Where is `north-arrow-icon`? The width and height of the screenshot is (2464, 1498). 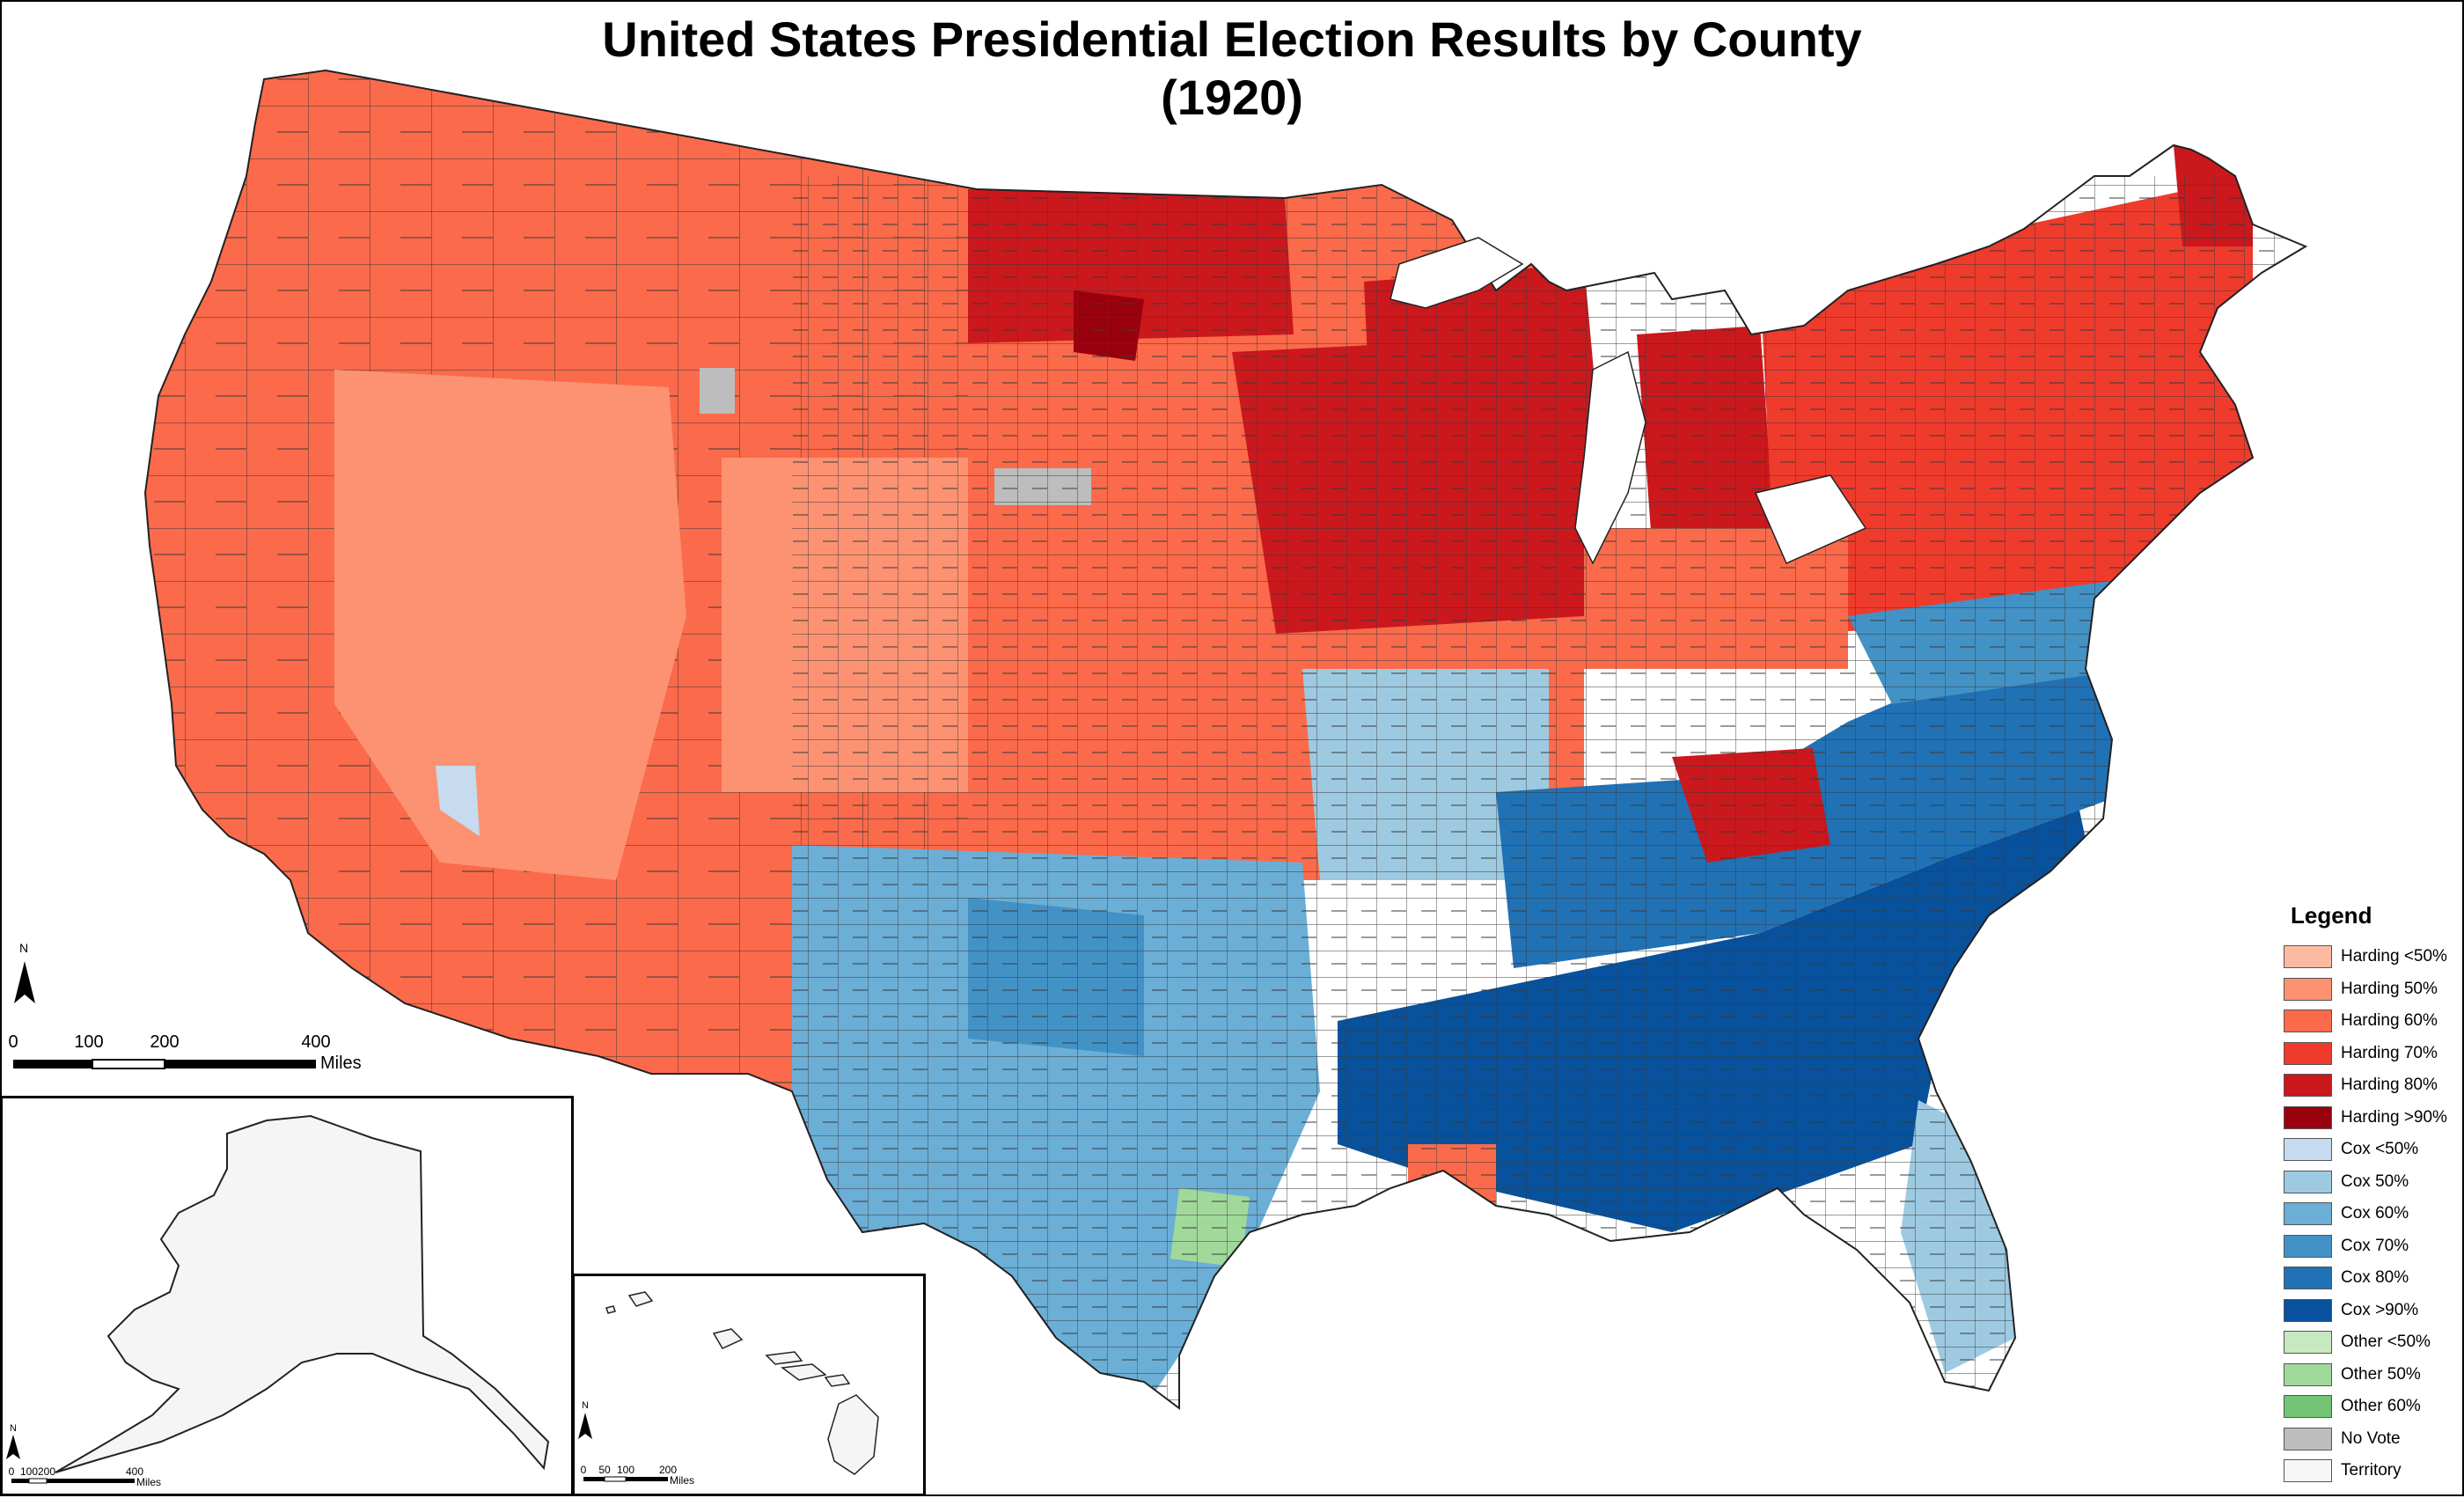 north-arrow-icon is located at coordinates (25, 982).